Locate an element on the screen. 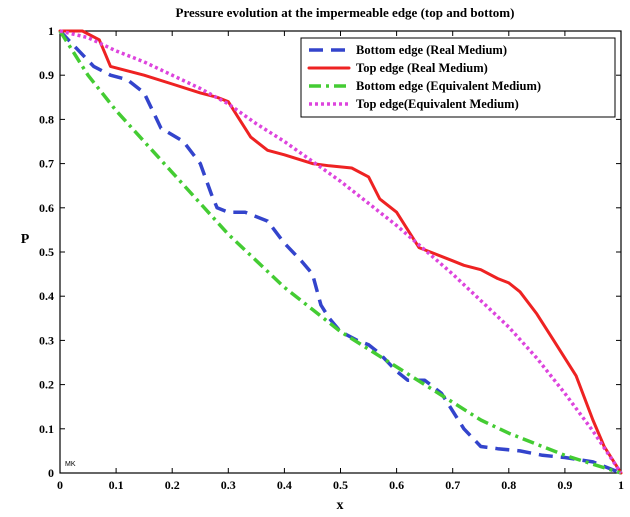 The image size is (630, 517). y-axis-label: P is located at coordinates (25, 239).